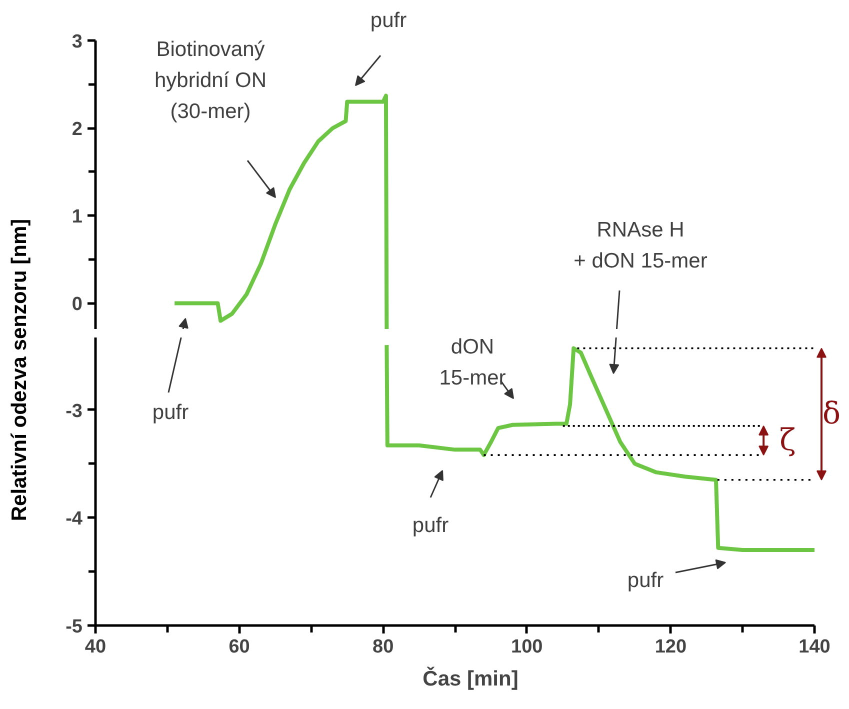 The height and width of the screenshot is (709, 849). I want to click on line-series, so click(280, 211).